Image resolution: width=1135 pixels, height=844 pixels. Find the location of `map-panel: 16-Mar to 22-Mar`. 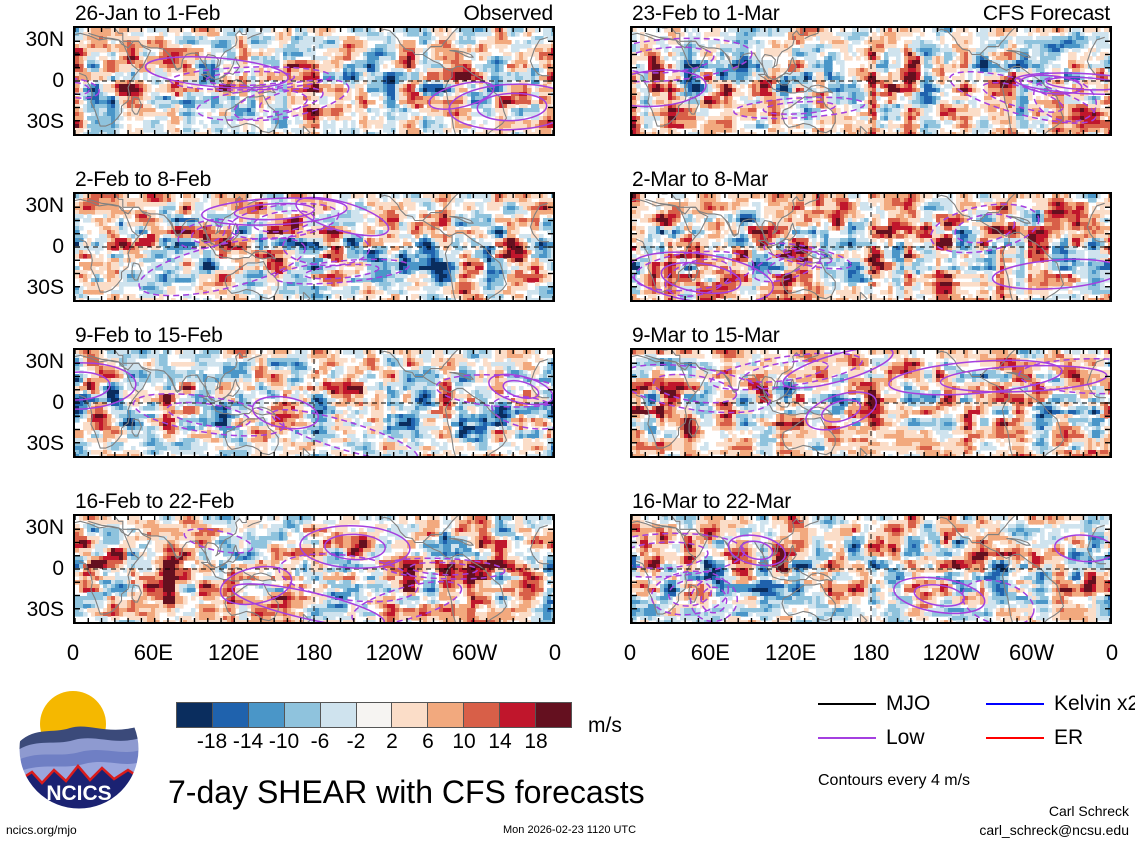

map-panel: 16-Mar to 22-Mar is located at coordinates (871, 557).